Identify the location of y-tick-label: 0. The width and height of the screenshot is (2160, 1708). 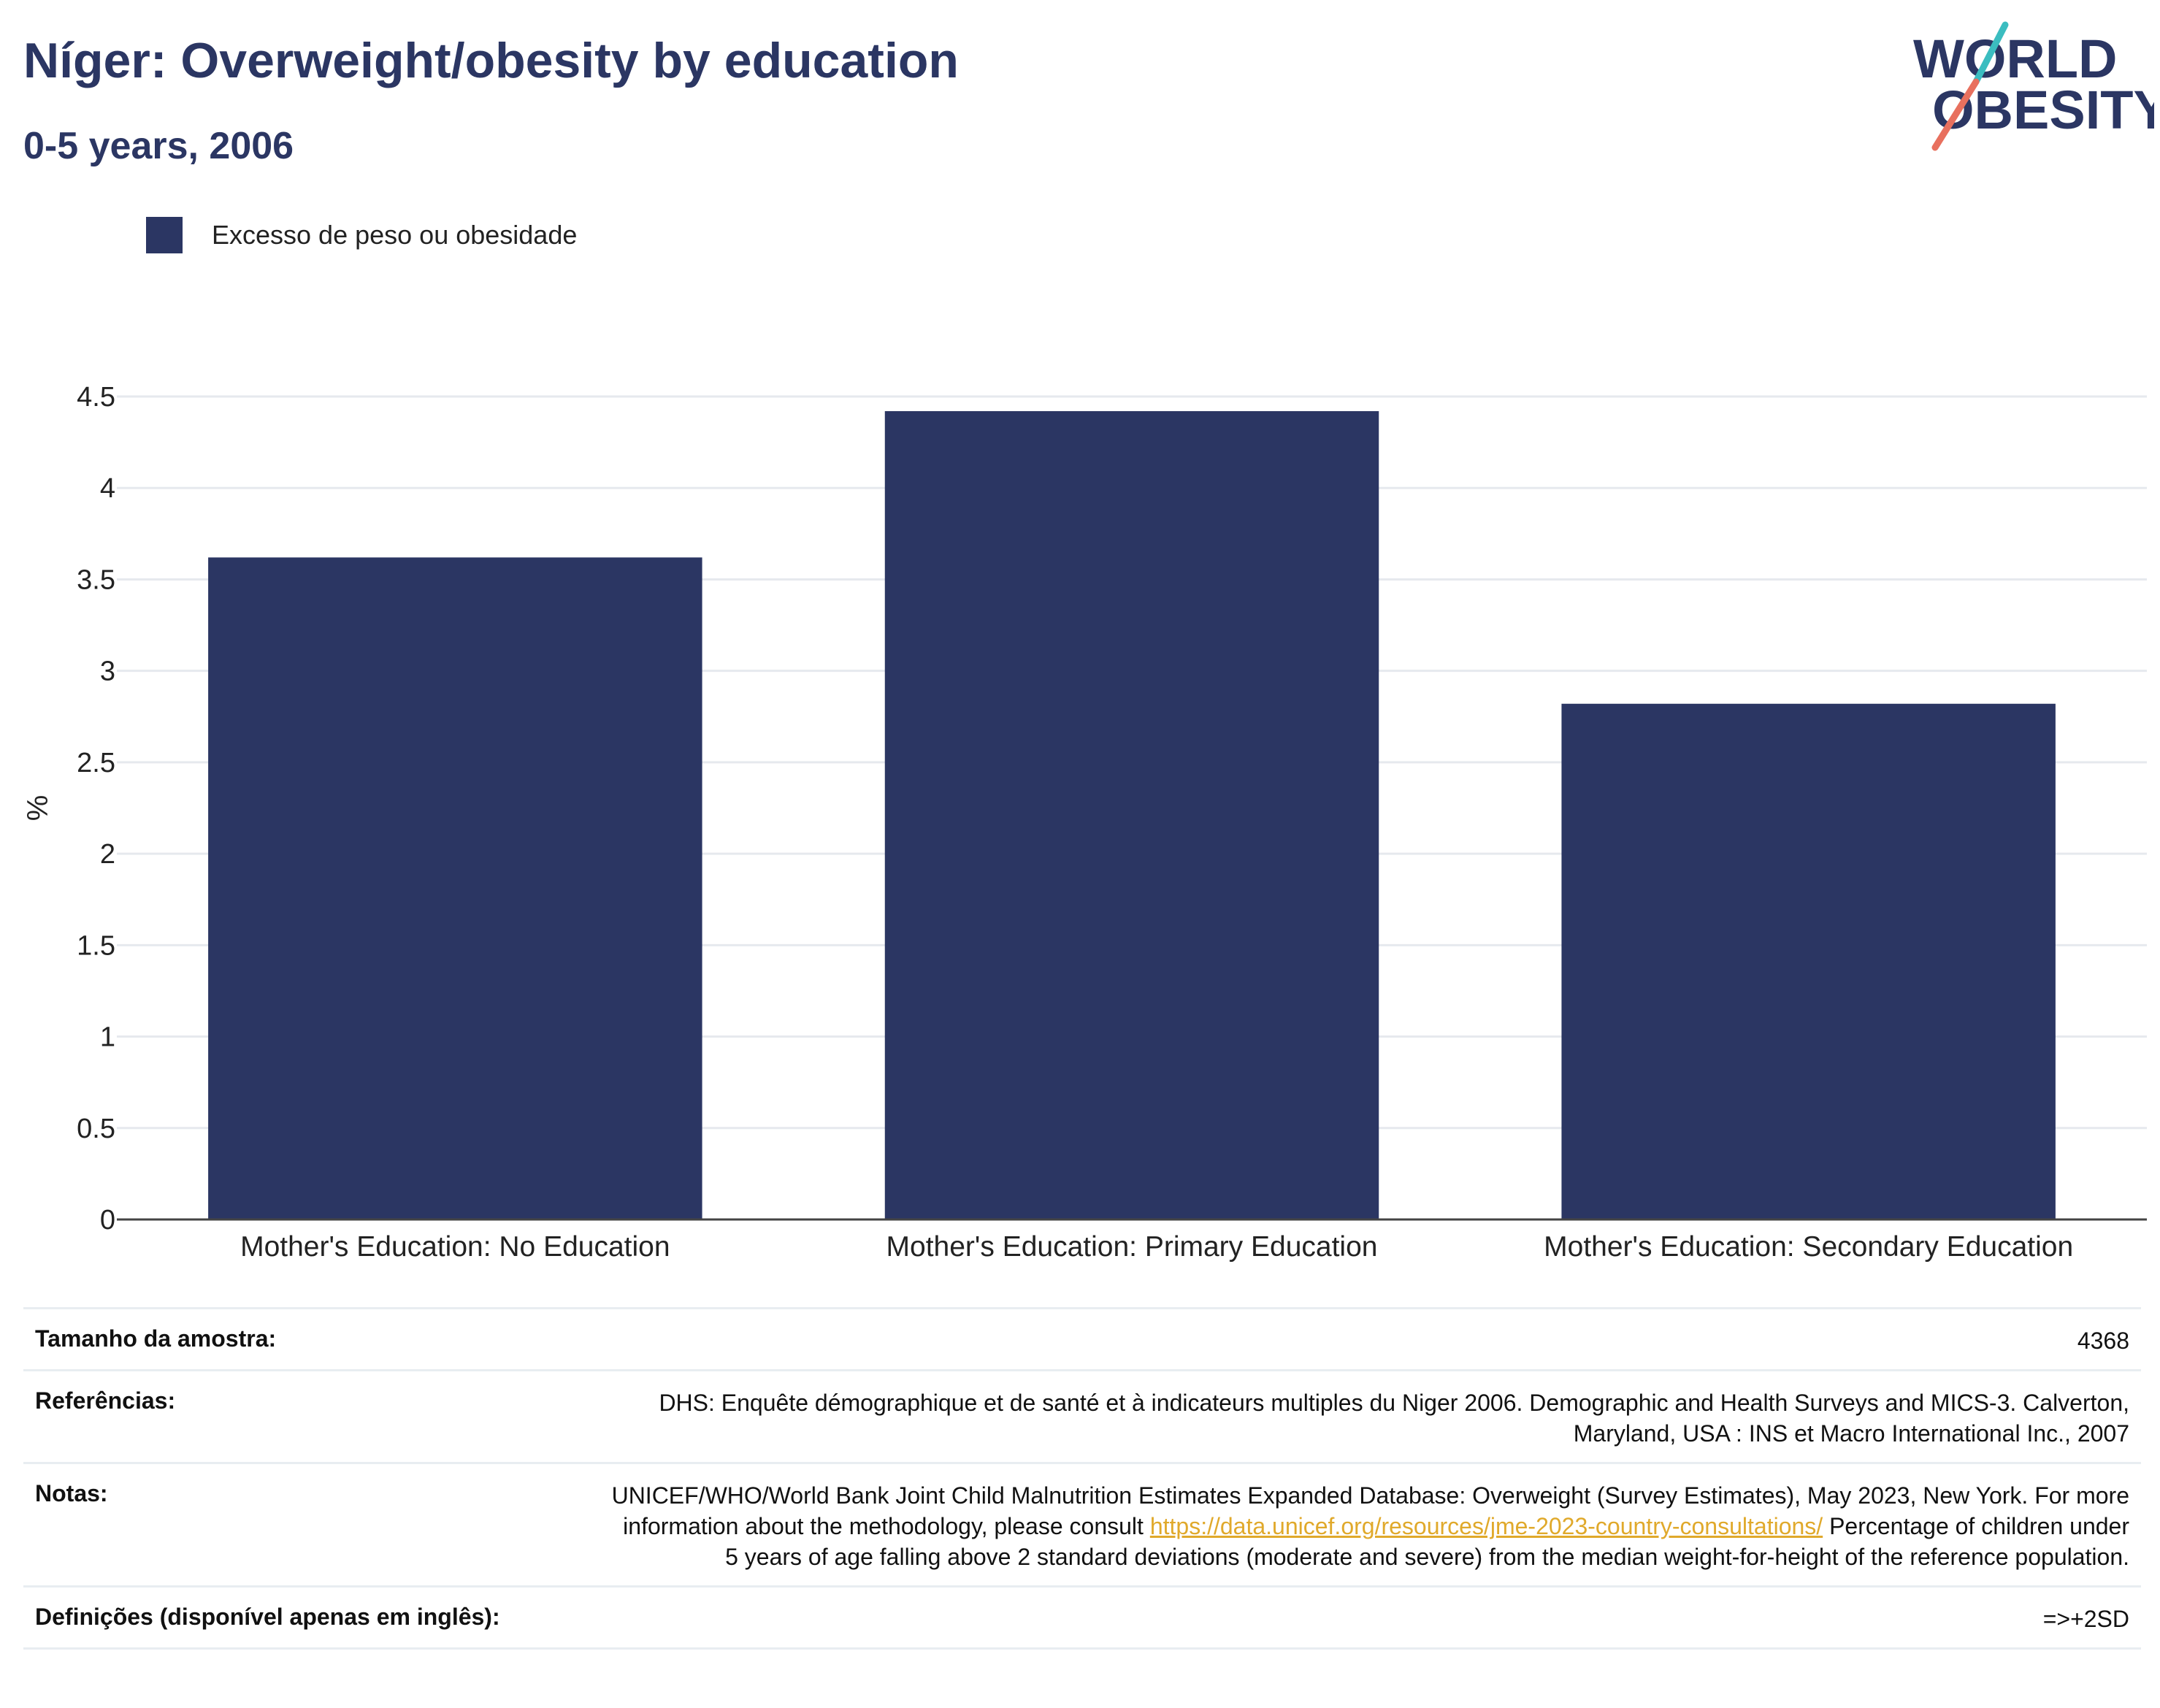
(107, 1220).